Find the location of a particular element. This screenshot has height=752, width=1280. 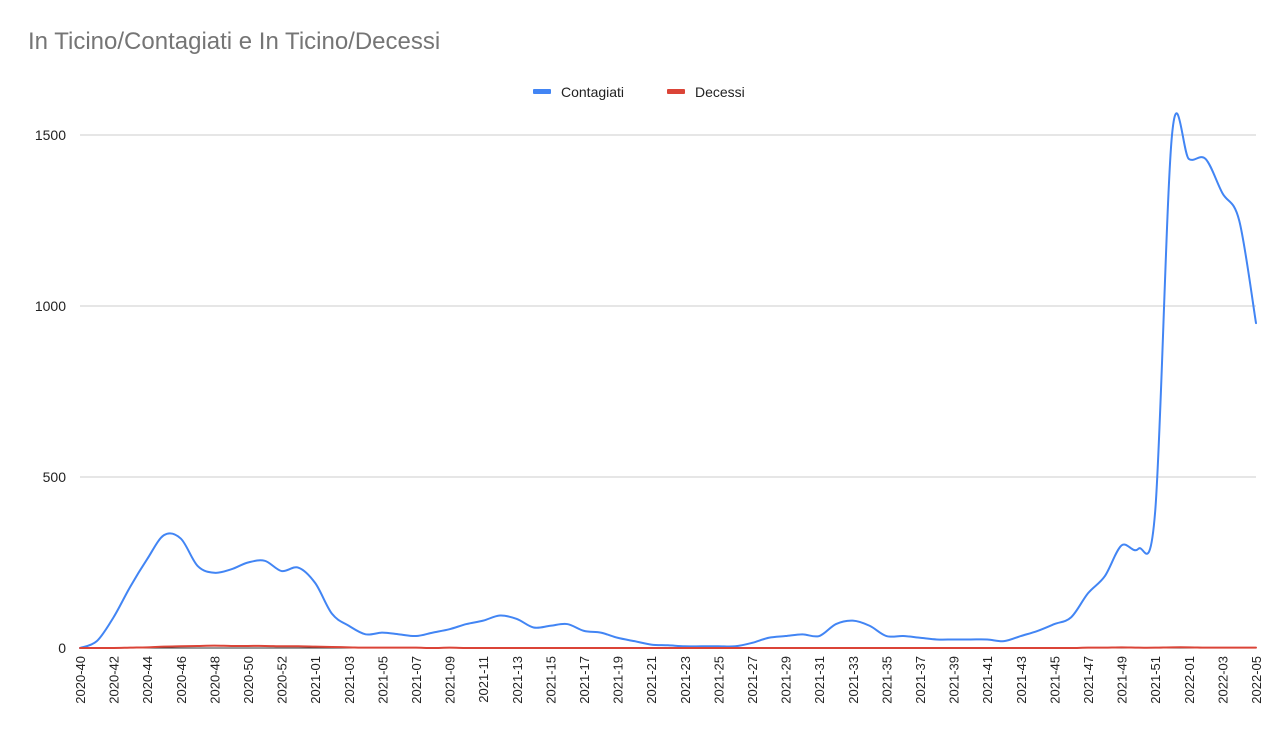

legend-label: Contagiati is located at coordinates (592, 92).